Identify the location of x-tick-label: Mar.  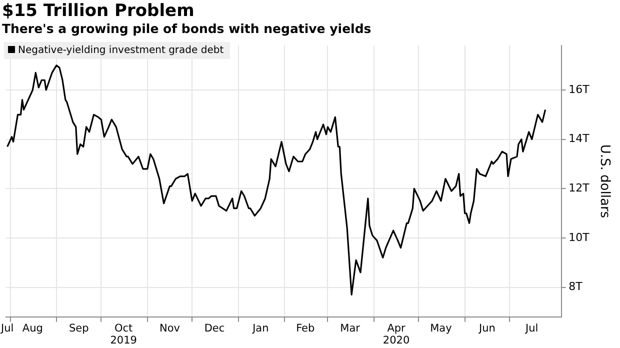
(350, 328).